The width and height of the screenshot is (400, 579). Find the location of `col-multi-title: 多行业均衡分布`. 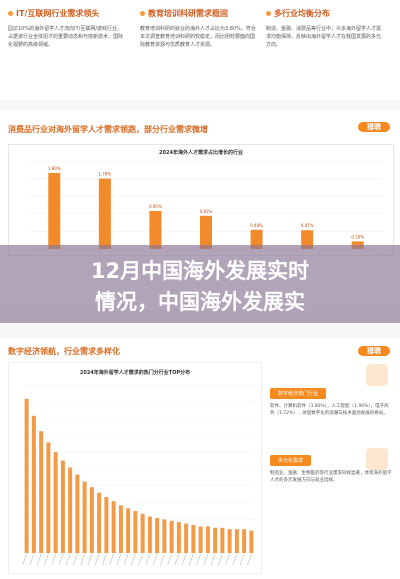

col-multi-title: 多行业均衡分布 is located at coordinates (302, 13).